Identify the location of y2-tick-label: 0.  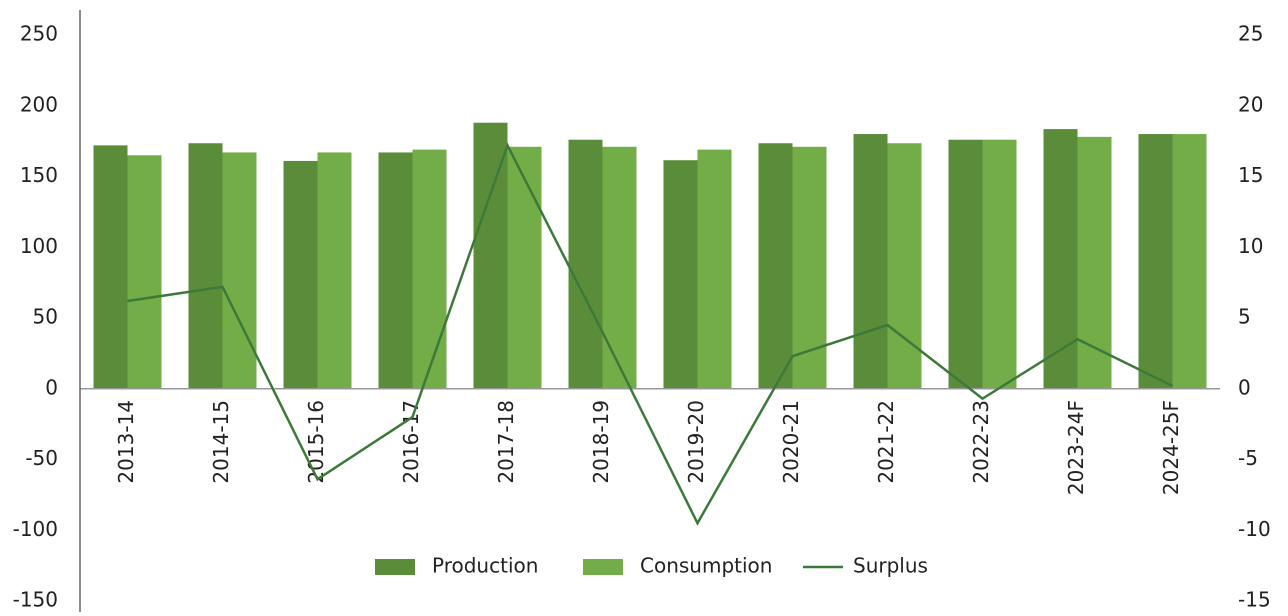
(1244, 387).